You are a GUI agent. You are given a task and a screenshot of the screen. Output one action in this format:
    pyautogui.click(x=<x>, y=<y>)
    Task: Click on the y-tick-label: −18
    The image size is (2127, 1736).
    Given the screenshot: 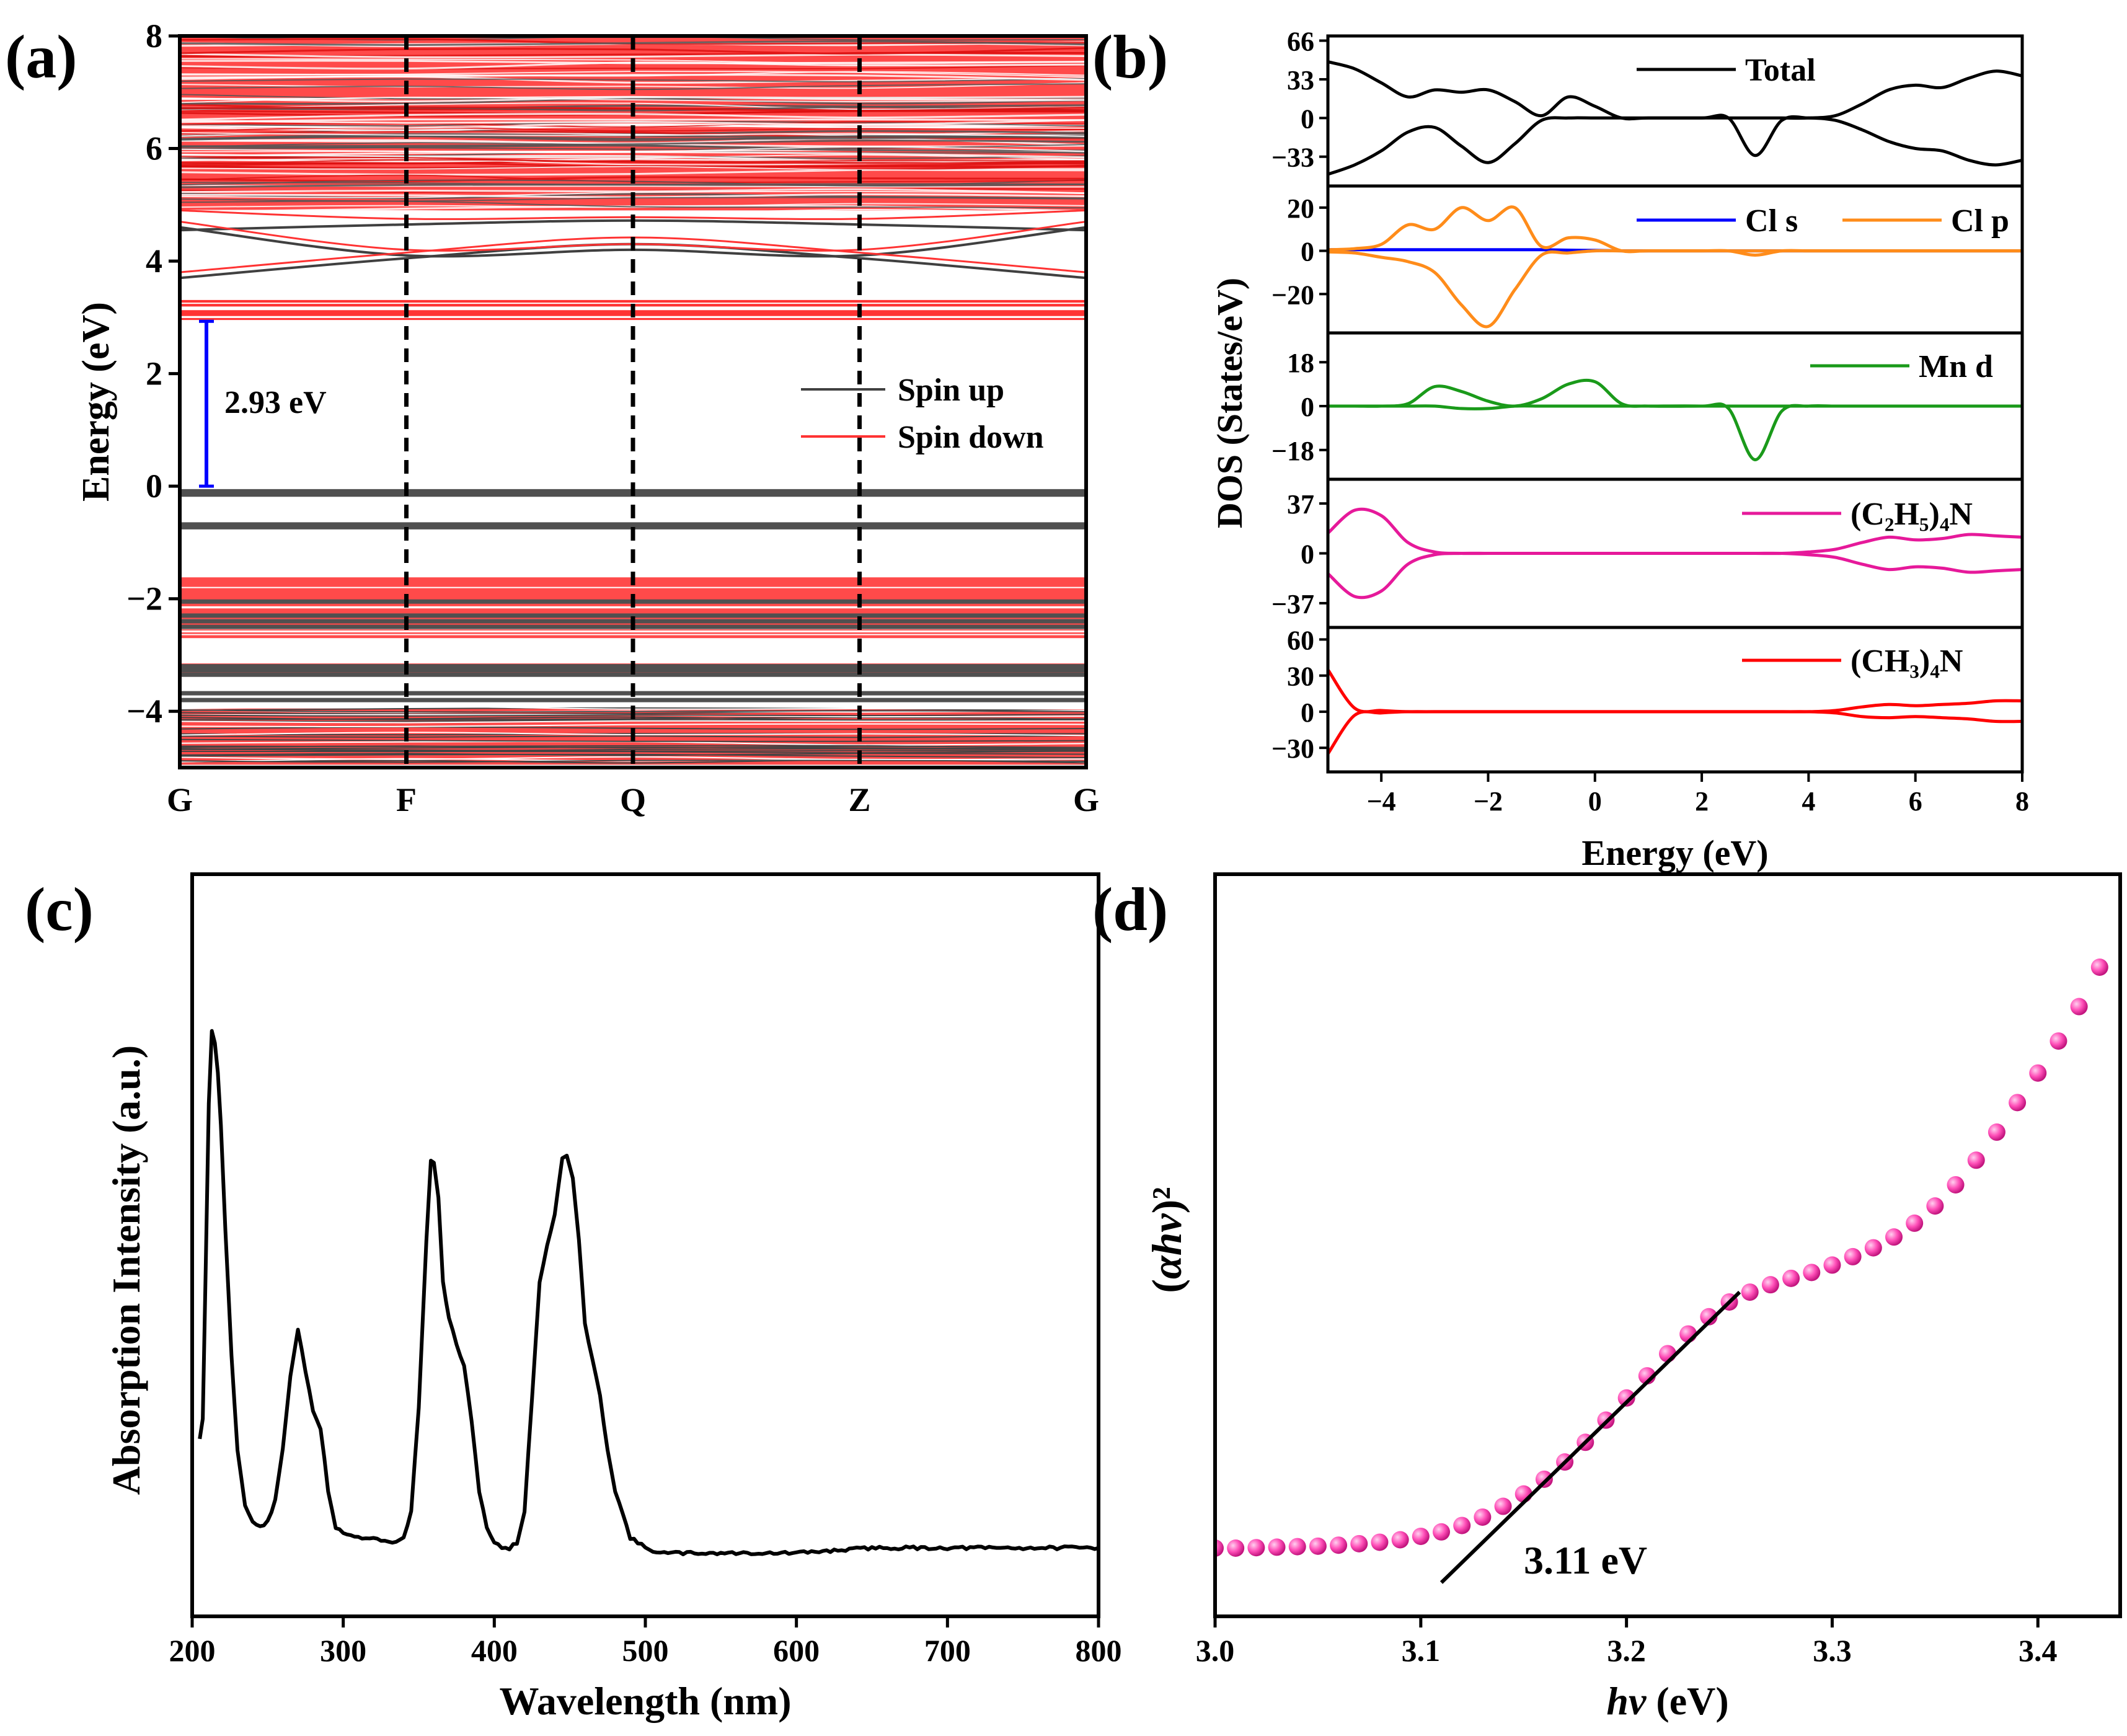 What is the action you would take?
    pyautogui.click(x=1292, y=451)
    